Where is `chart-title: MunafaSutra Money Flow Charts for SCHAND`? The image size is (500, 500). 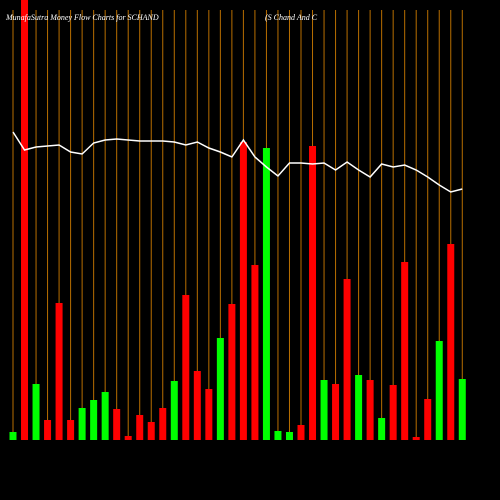
chart-title: MunafaSutra Money Flow Charts for SCHAND is located at coordinates (82, 17).